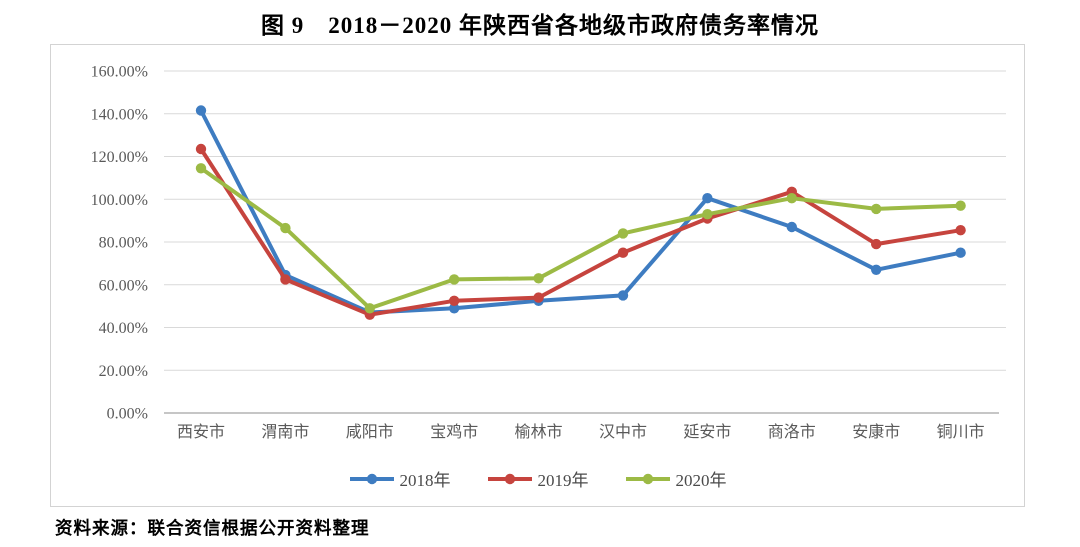  What do you see at coordinates (563, 480) in the screenshot?
I see `legend-label: 2019年` at bounding box center [563, 480].